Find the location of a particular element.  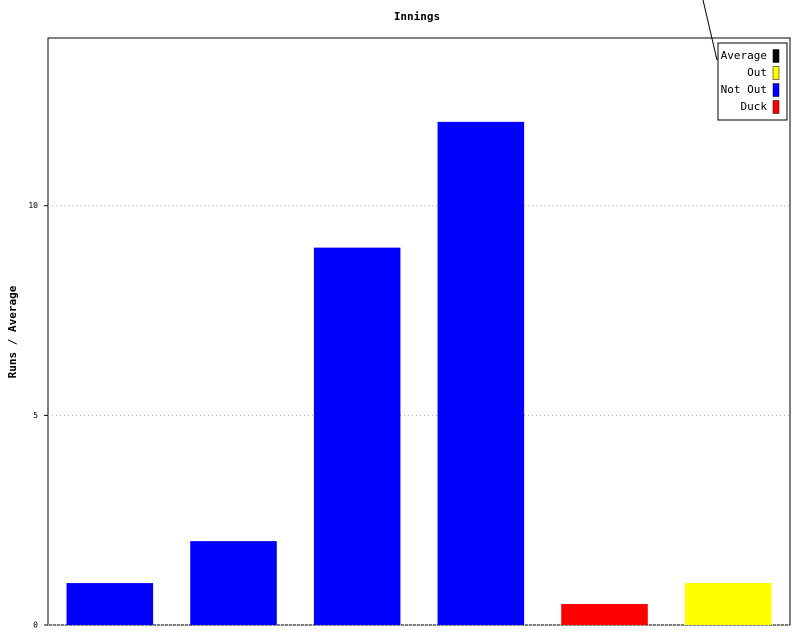

average-line is located at coordinates (710, 30).